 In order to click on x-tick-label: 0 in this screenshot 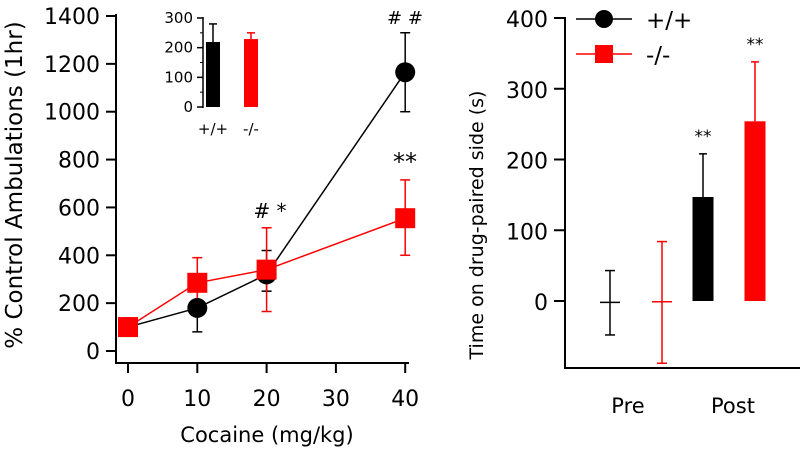, I will do `click(128, 399)`.